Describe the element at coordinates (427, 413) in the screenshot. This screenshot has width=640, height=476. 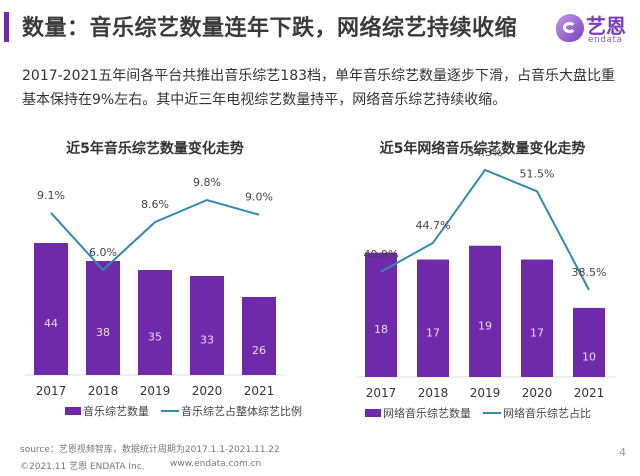
I see `legend-bar-label: 网络音乐综艺数量` at that location.